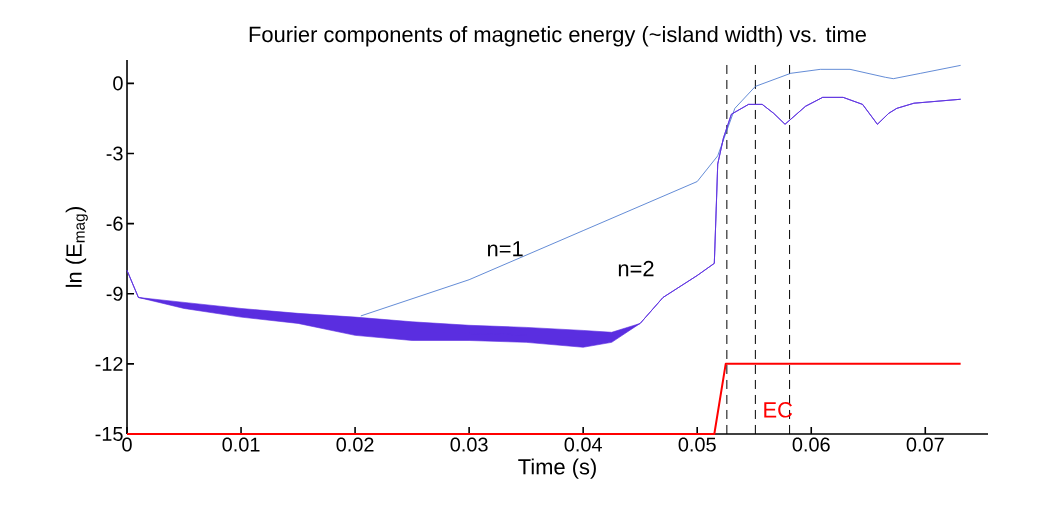 This screenshot has width=1042, height=520. I want to click on x-tick-label: 0.07, so click(925, 444).